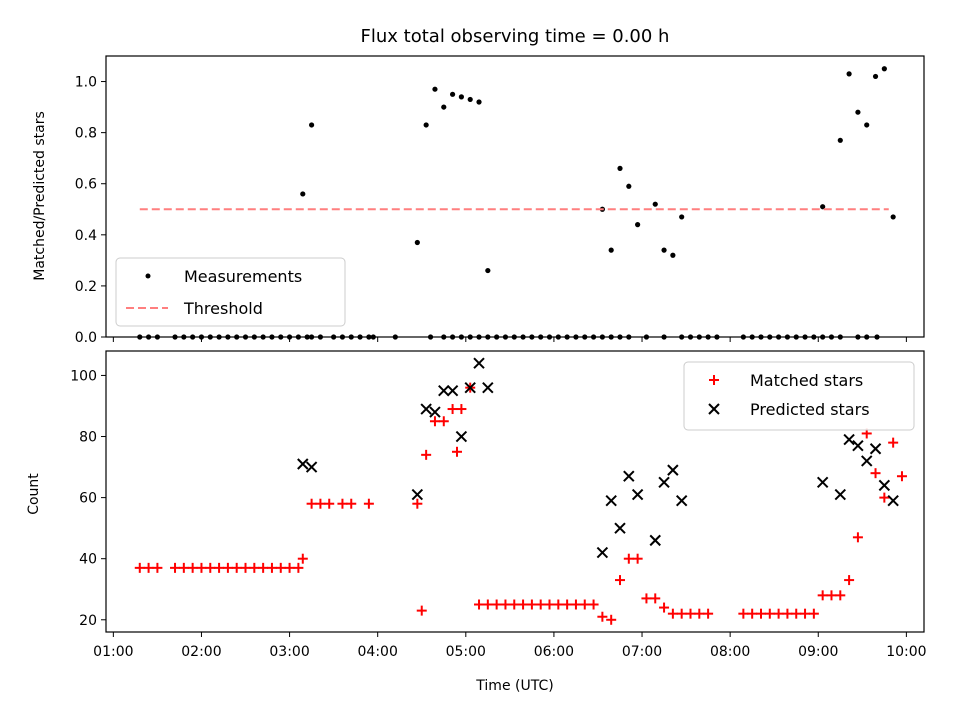  I want to click on x-tick-label: 09:00, so click(818, 652).